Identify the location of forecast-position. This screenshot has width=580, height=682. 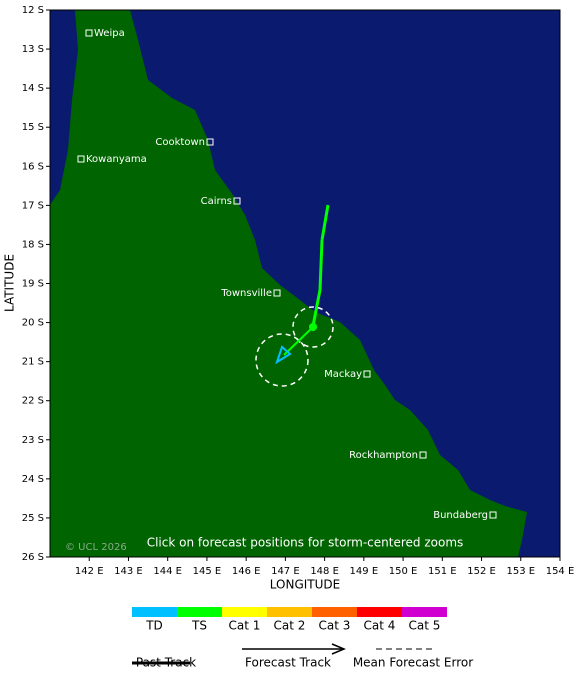
(313, 327).